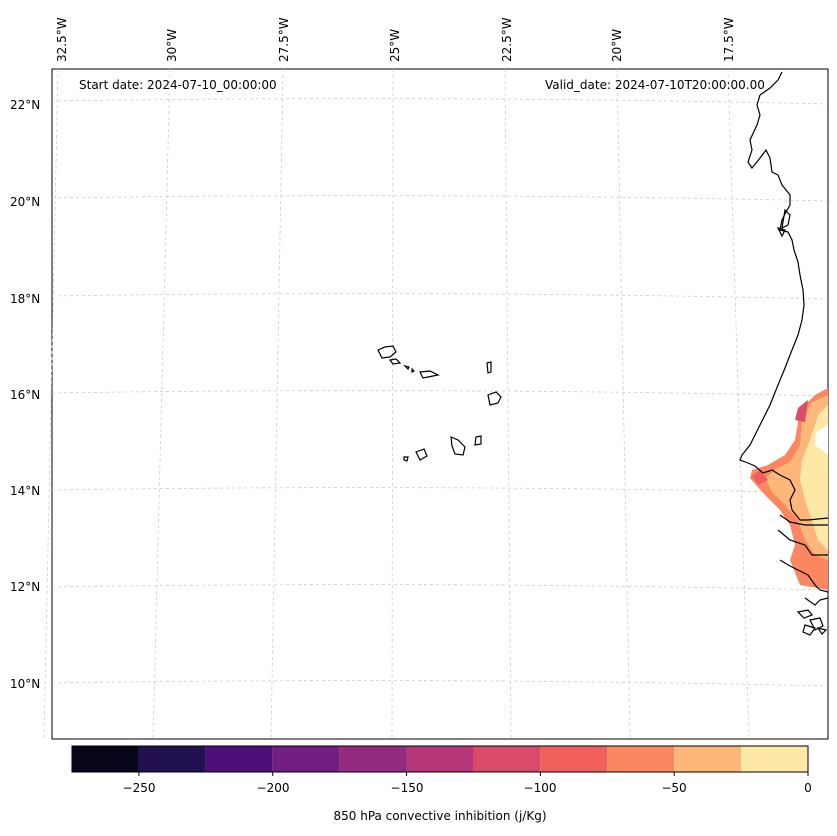 Image resolution: width=837 pixels, height=836 pixels. I want to click on lat-label: 16°N, so click(25, 395).